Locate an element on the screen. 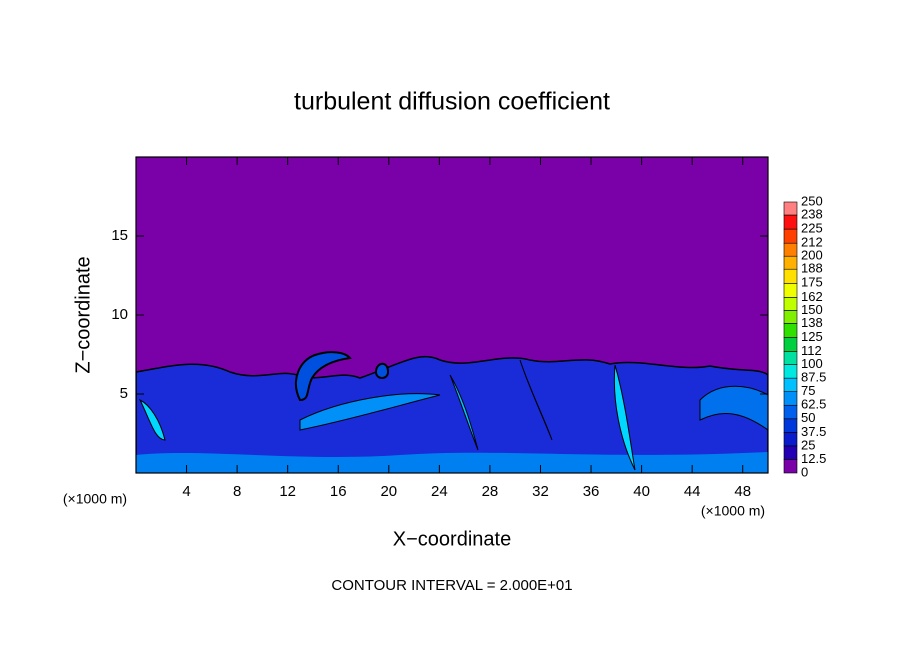 The width and height of the screenshot is (904, 654). colorbar-label: 250 is located at coordinates (812, 200).